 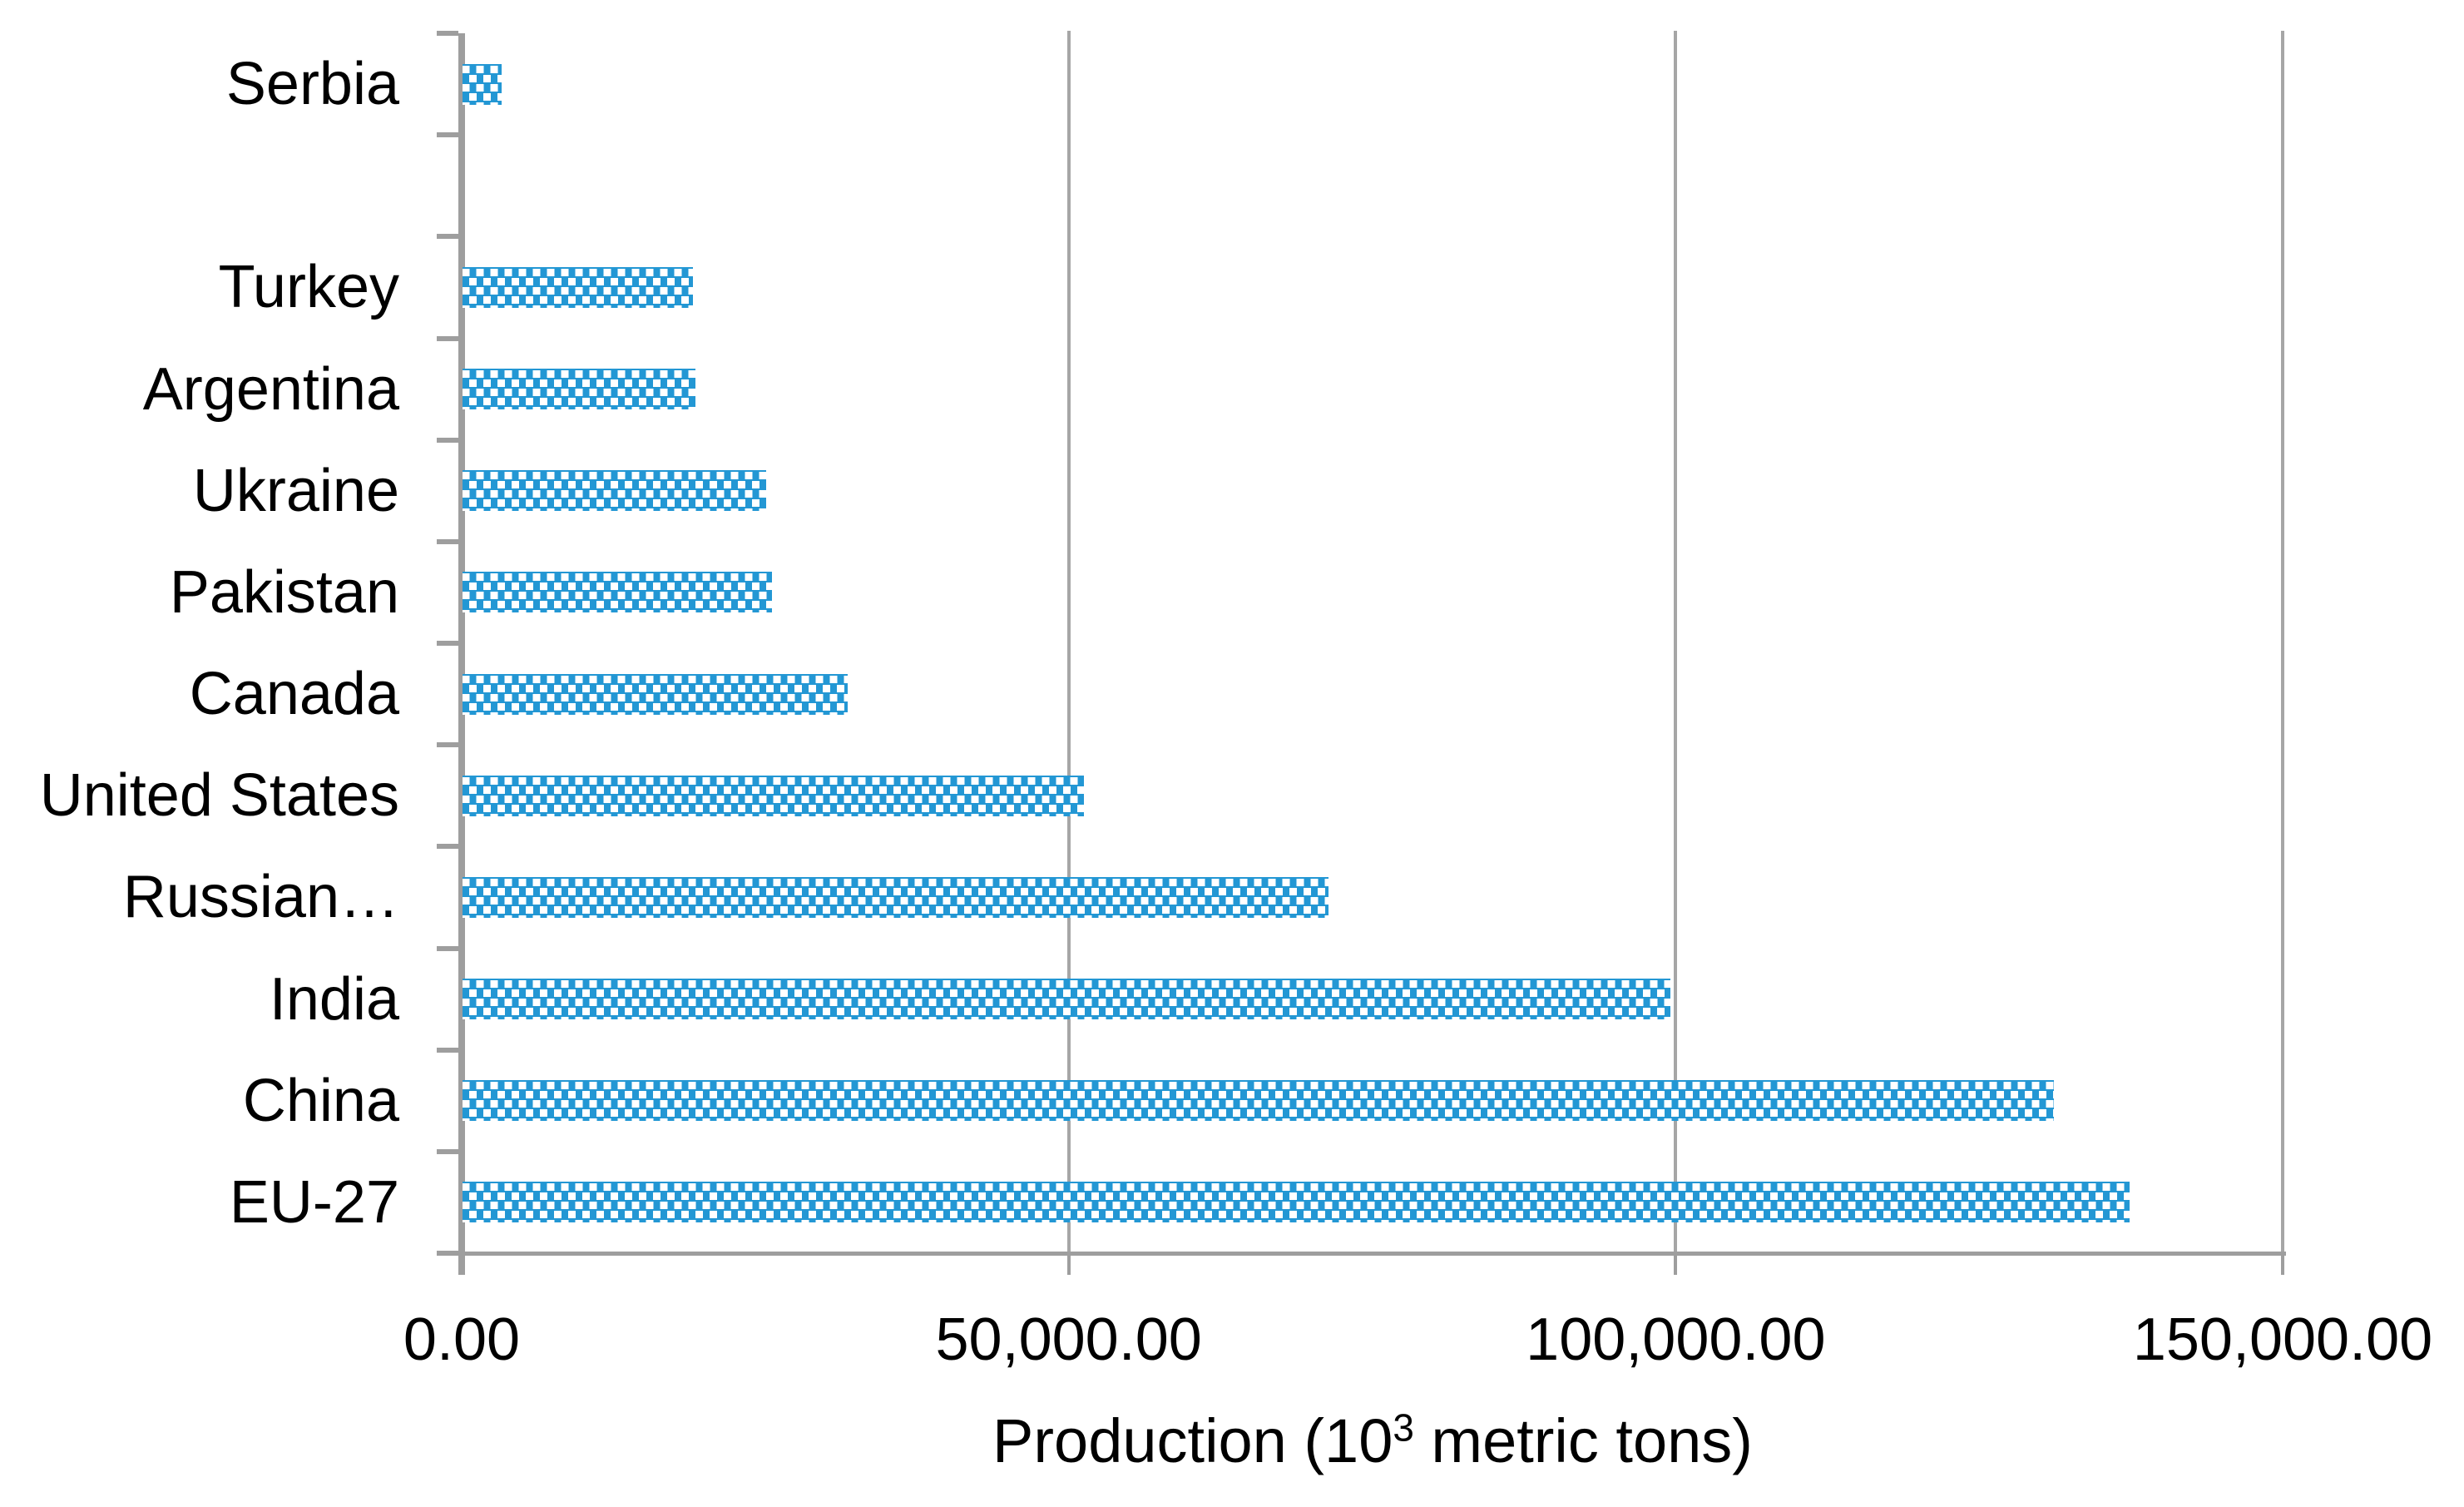 What do you see at coordinates (1258, 1101) in the screenshot?
I see `bar-china` at bounding box center [1258, 1101].